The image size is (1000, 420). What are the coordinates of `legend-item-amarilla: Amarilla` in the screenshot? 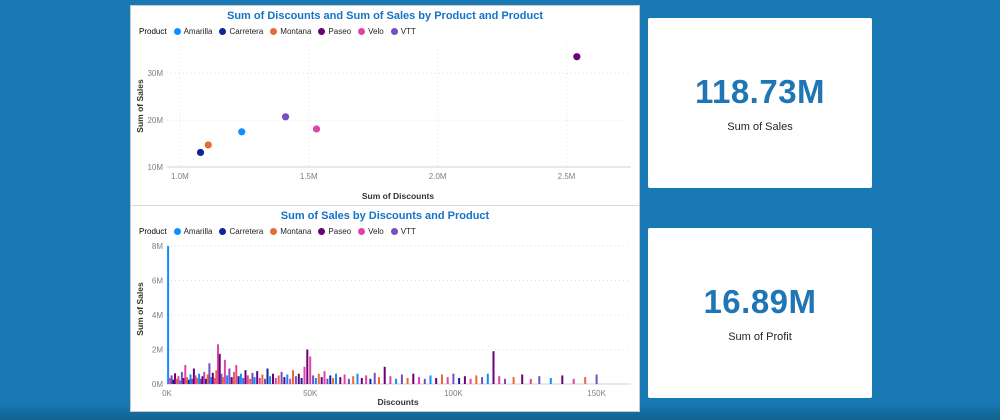 It's located at (192, 231).